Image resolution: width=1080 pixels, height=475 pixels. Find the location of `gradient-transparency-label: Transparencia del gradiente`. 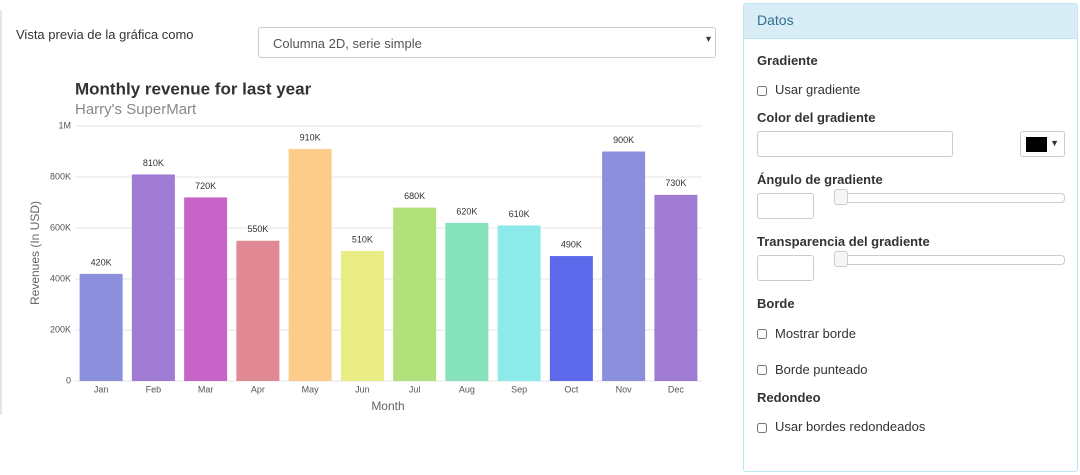

gradient-transparency-label: Transparencia del gradiente is located at coordinates (843, 241).